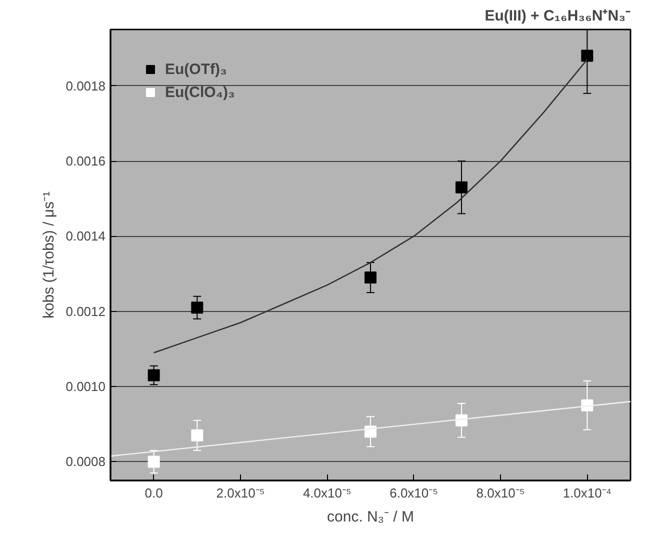 This screenshot has width=647, height=556. What do you see at coordinates (86, 86) in the screenshot?
I see `y-tick-label: 0.0018` at bounding box center [86, 86].